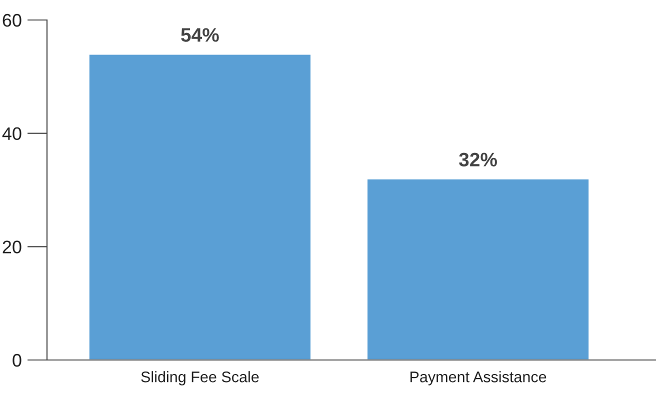  I want to click on y-tick-label: 20, so click(12, 247).